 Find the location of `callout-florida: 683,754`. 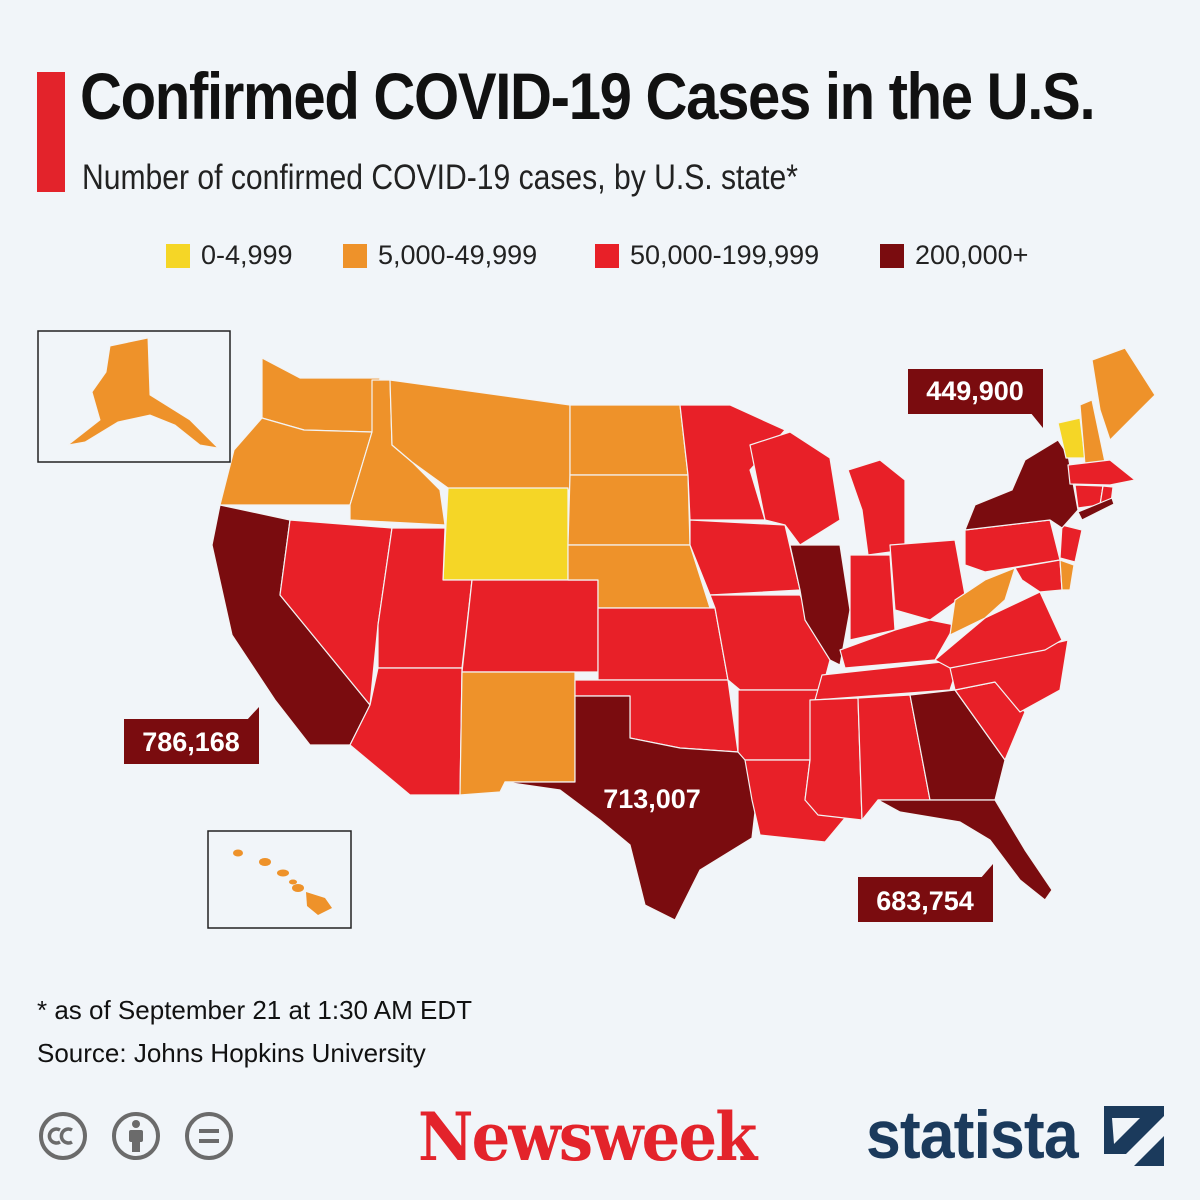

callout-florida: 683,754 is located at coordinates (925, 893).